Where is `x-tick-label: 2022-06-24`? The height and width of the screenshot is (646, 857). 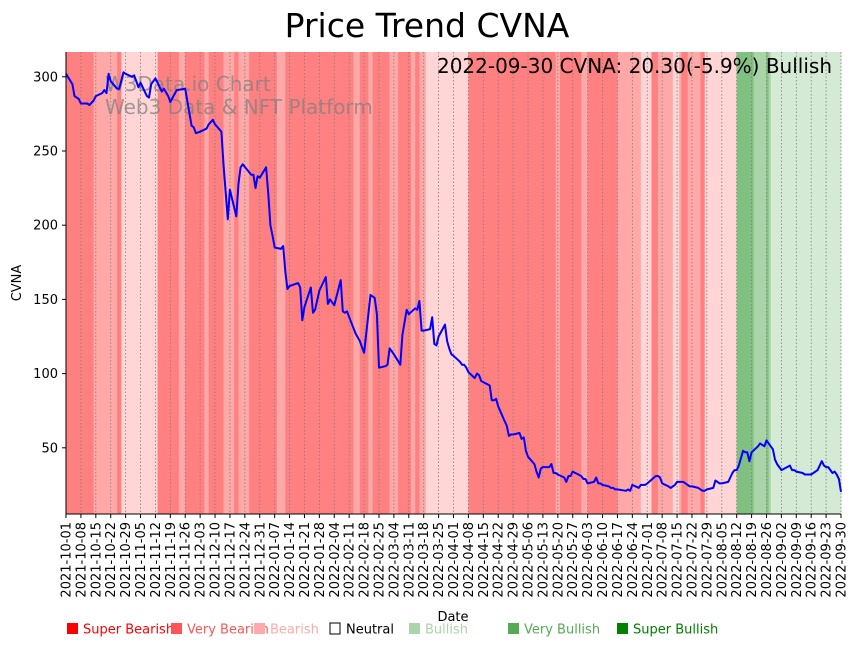 x-tick-label: 2022-06-24 is located at coordinates (633, 560).